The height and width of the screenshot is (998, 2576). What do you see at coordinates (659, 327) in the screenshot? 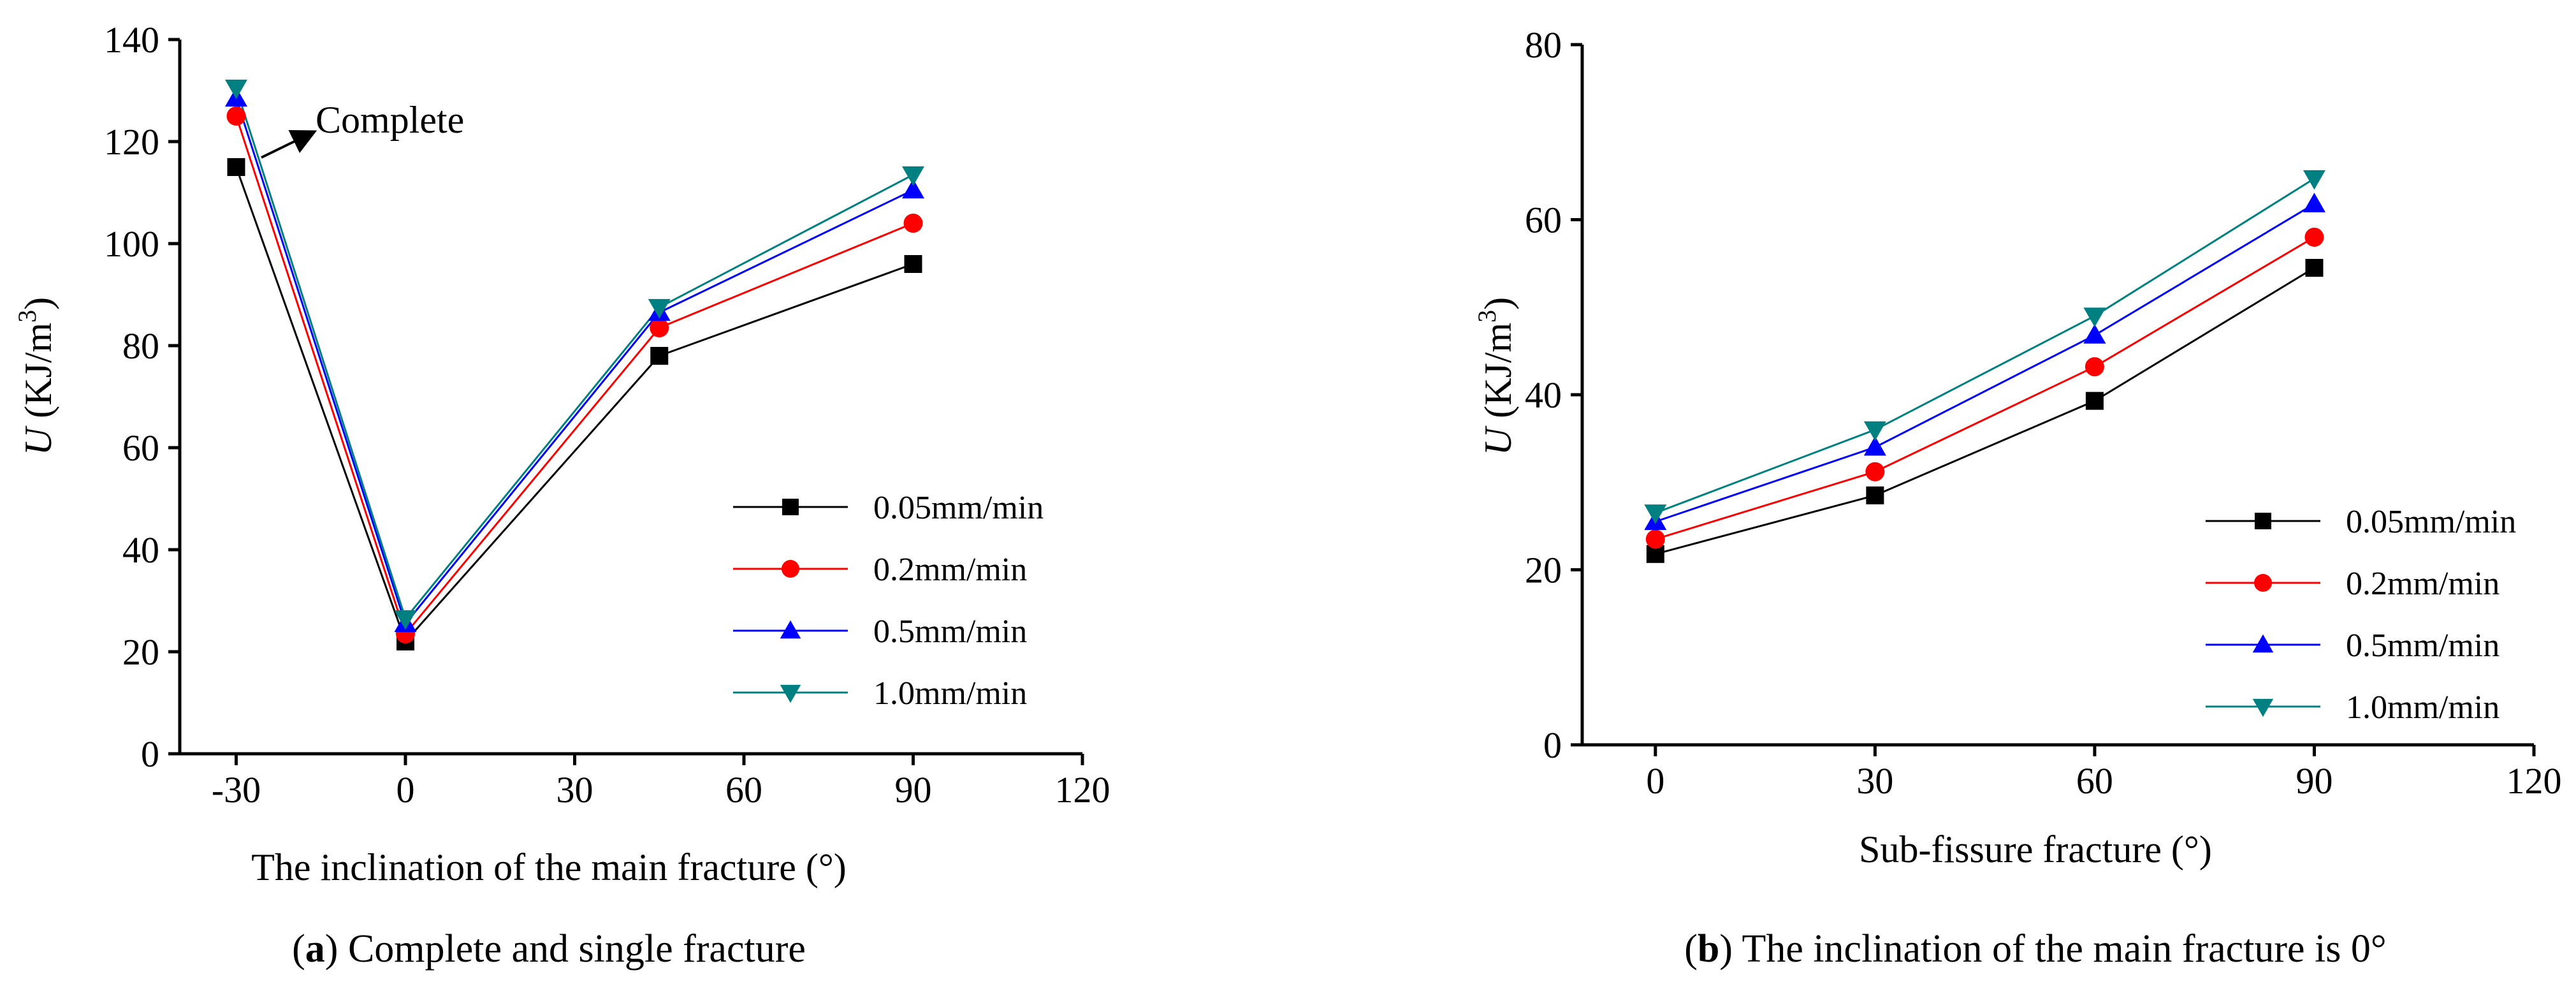
I see `data-point-0.2mm/min-45` at bounding box center [659, 327].